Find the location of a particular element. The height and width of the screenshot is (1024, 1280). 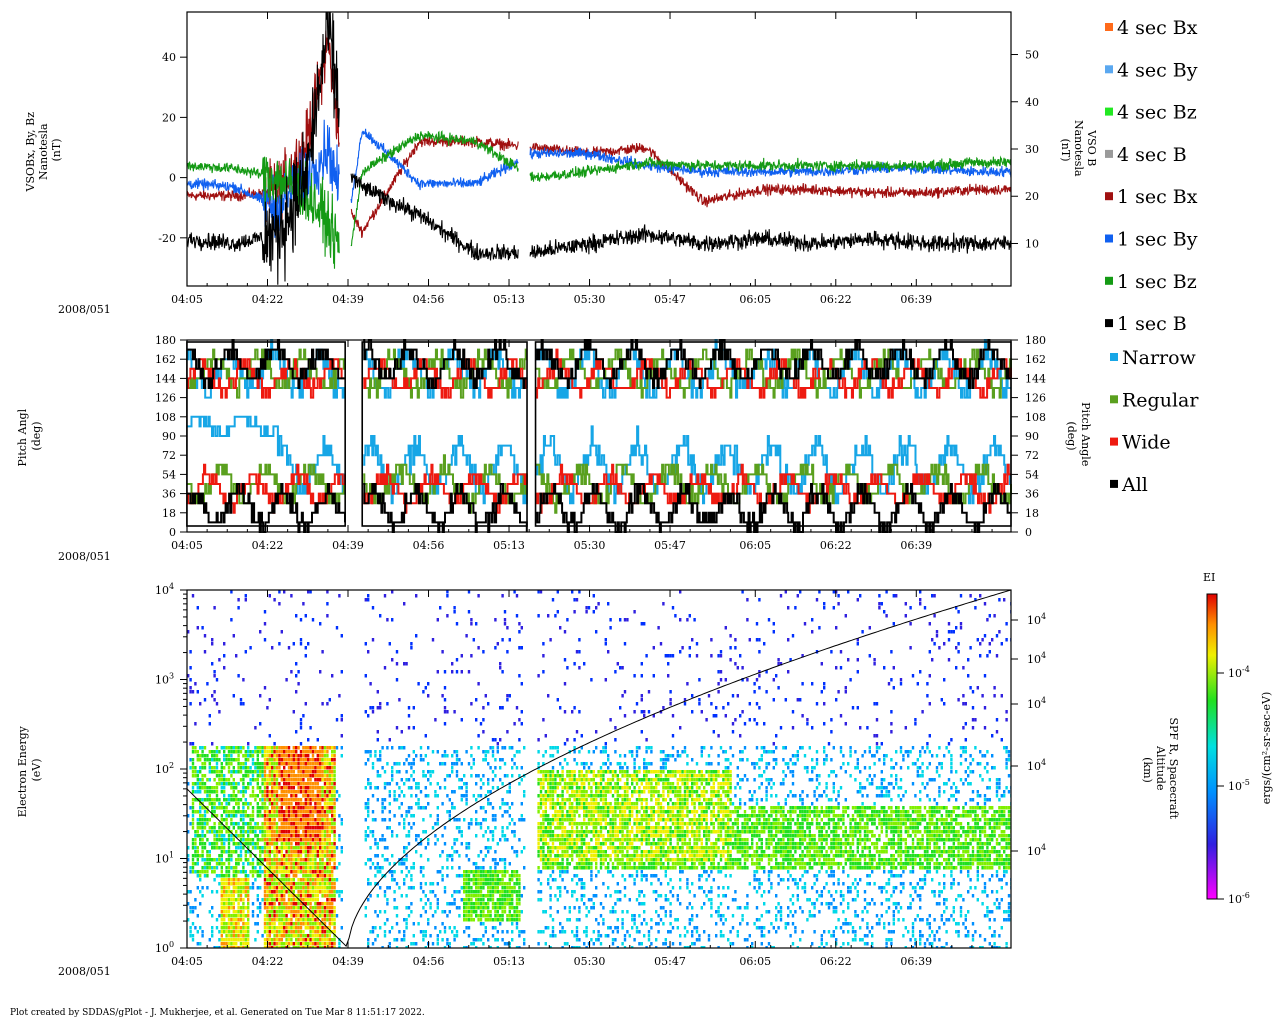

x-tick-label: 05:30 is located at coordinates (590, 299).